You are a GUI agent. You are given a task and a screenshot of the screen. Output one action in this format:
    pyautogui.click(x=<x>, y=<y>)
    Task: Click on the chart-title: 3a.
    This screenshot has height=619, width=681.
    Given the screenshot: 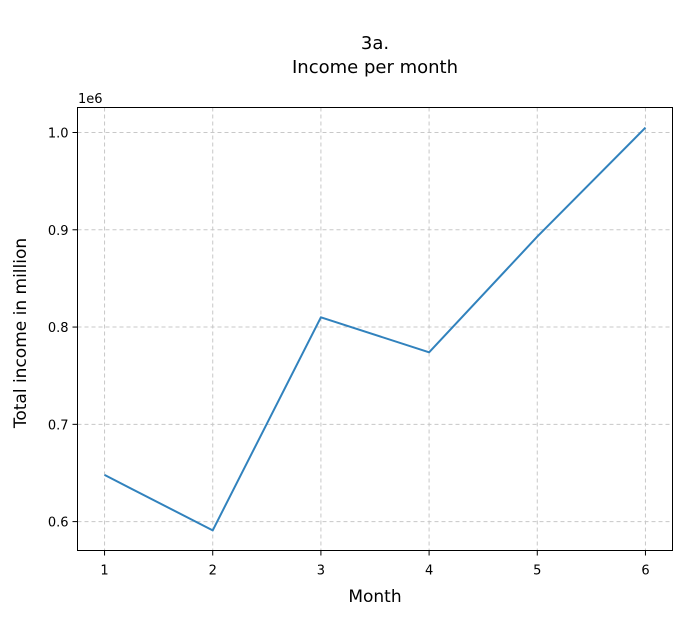 What is the action you would take?
    pyautogui.click(x=375, y=43)
    